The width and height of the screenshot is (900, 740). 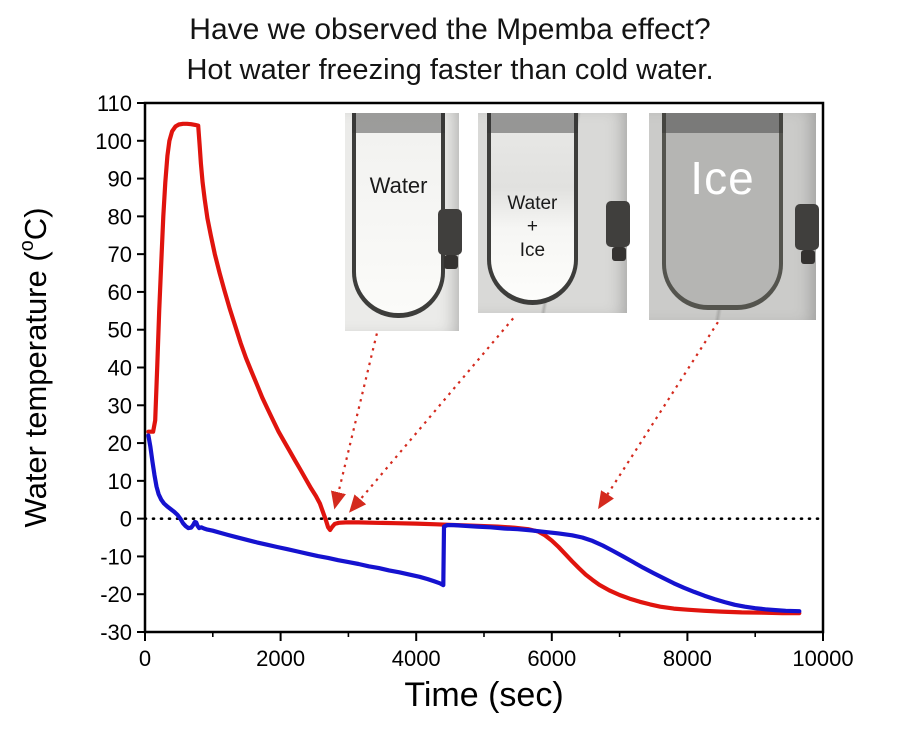 What do you see at coordinates (722, 178) in the screenshot?
I see `inset-label-ice: Ice` at bounding box center [722, 178].